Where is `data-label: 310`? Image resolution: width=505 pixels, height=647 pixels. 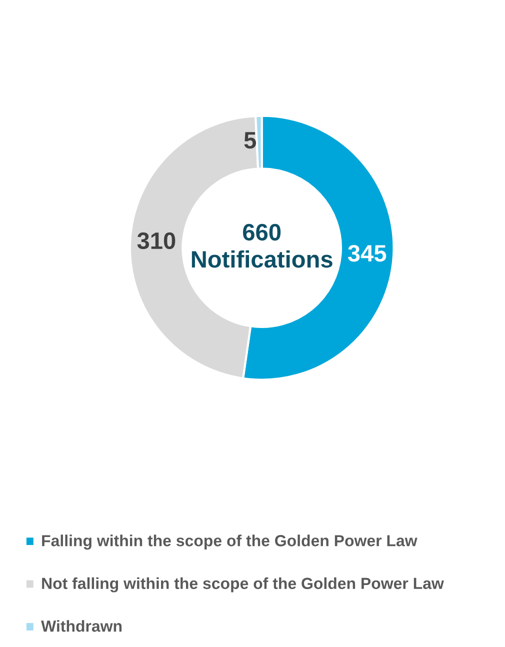 data-label: 310 is located at coordinates (156, 241).